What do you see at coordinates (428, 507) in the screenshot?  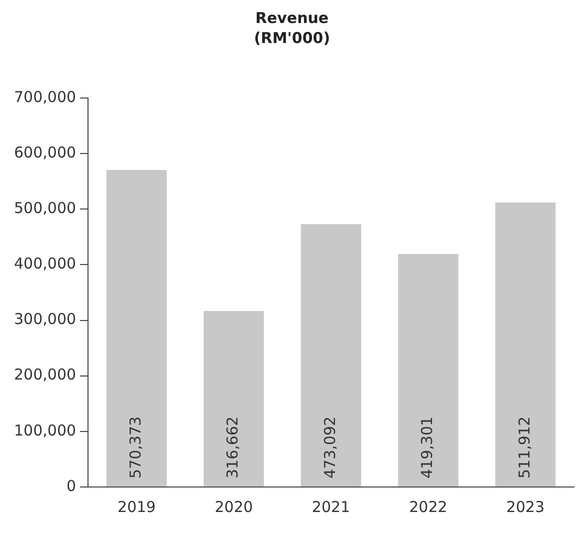 I see `x-tick-label: 2022` at bounding box center [428, 507].